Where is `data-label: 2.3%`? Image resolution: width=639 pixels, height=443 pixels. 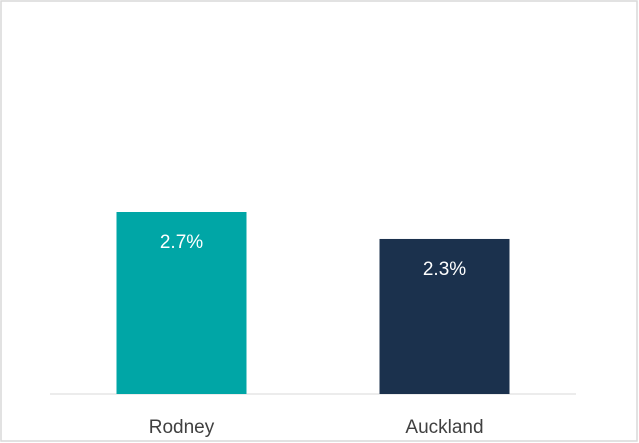
data-label: 2.3% is located at coordinates (444, 269).